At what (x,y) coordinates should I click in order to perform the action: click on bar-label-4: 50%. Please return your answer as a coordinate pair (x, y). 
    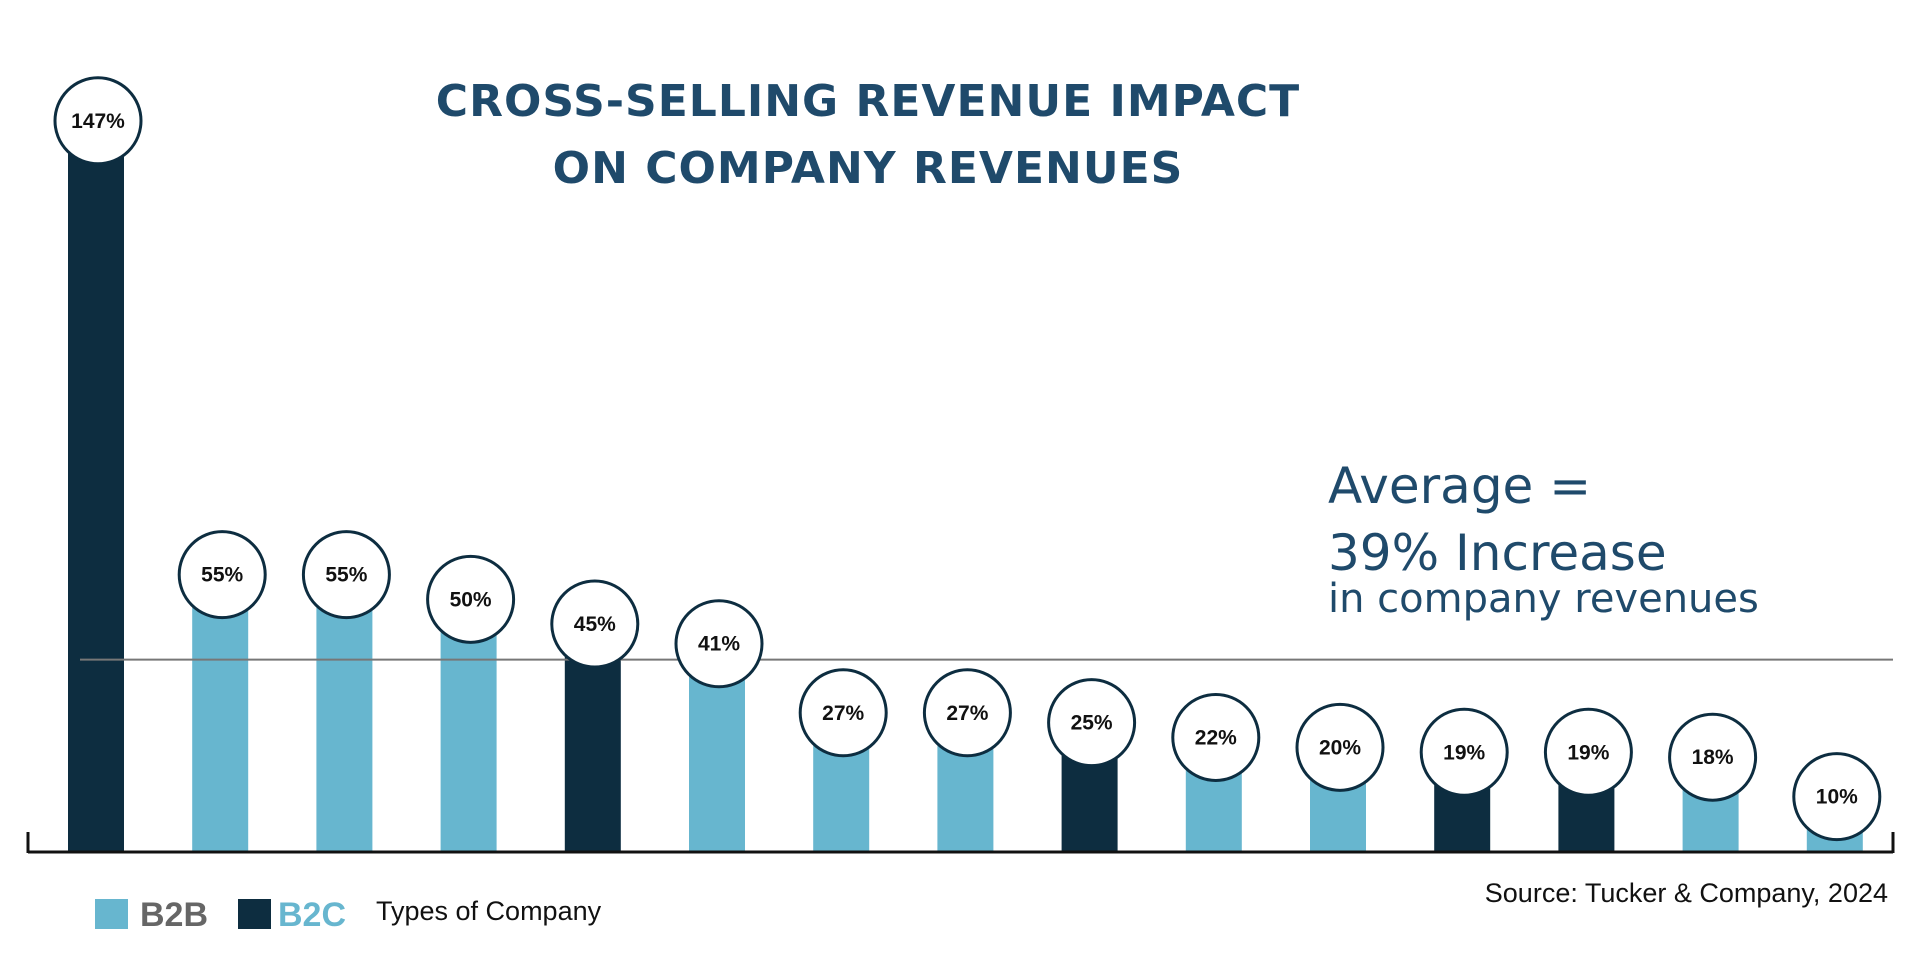
    Looking at the image, I should click on (471, 599).